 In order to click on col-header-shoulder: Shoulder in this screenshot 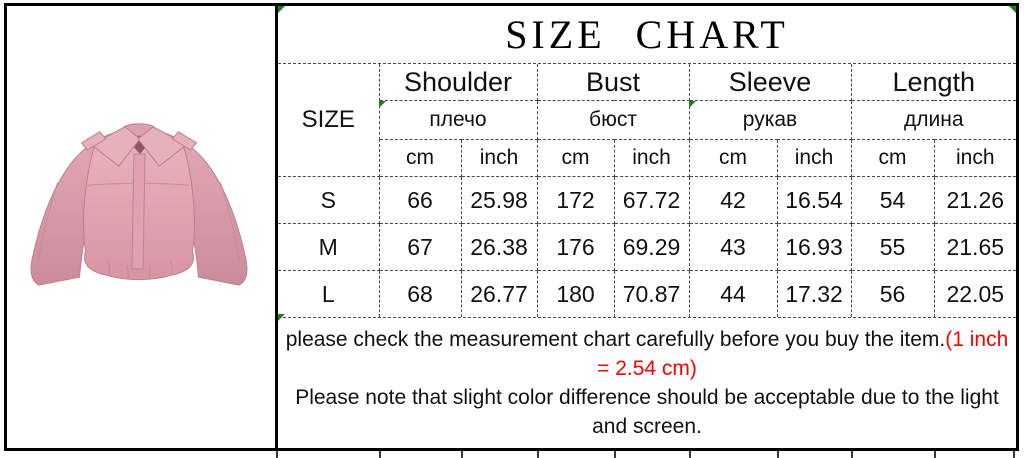, I will do `click(458, 82)`.